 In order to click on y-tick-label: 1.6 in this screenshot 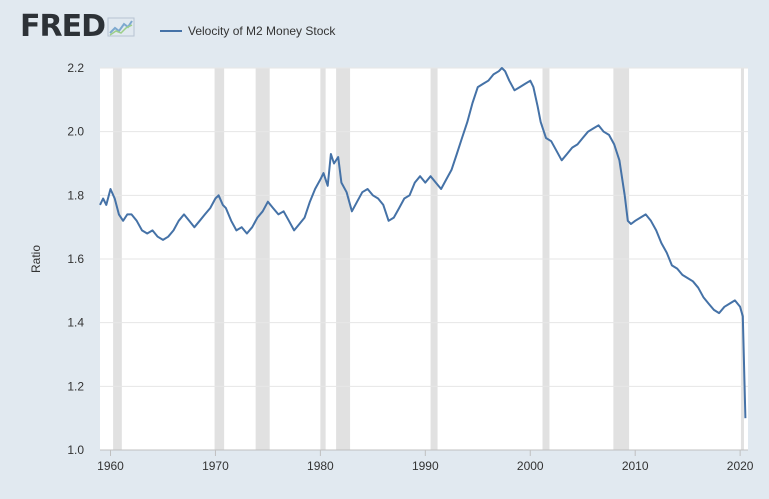, I will do `click(75, 259)`.